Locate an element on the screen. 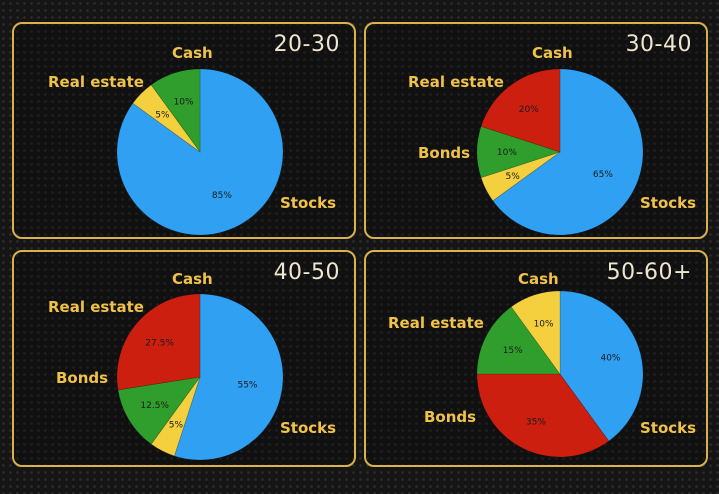 Image resolution: width=719 pixels, height=494 pixels. pie-chart: 85% 5% 10% is located at coordinates (200, 152).